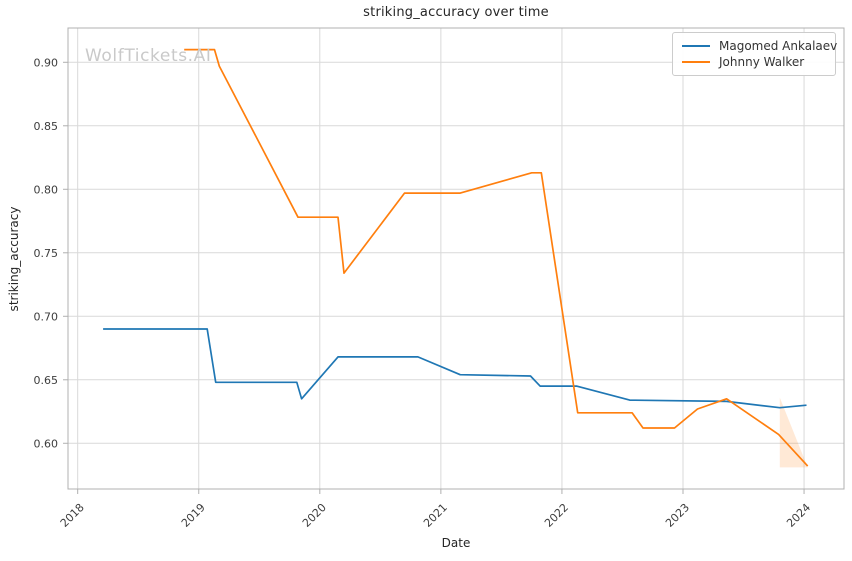  Describe the element at coordinates (793, 432) in the screenshot. I see `uncertainty-band` at that location.